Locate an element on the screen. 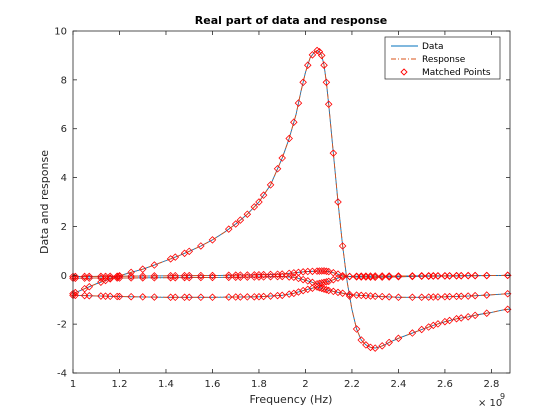  y-axis-label: Data and response is located at coordinates (44, 202).